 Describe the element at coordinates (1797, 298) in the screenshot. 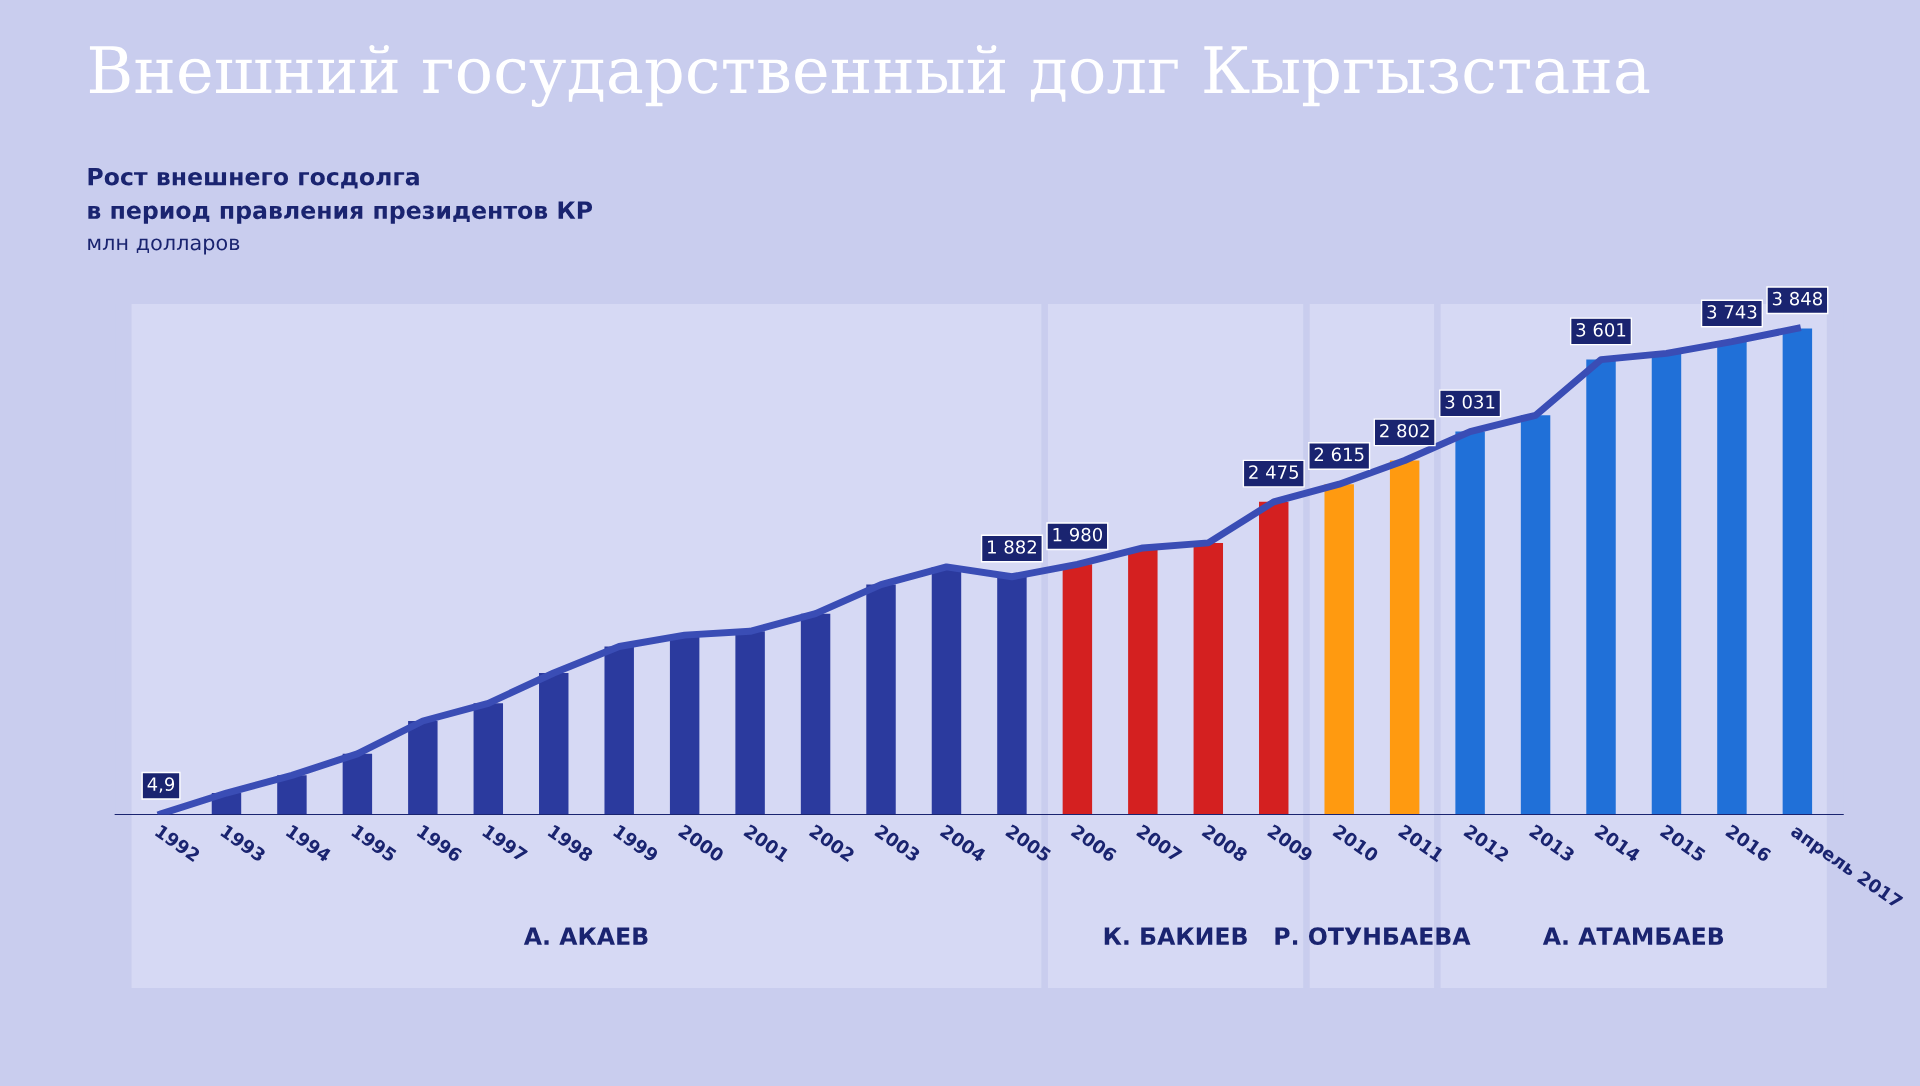

I see `data-label: 3 848` at that location.